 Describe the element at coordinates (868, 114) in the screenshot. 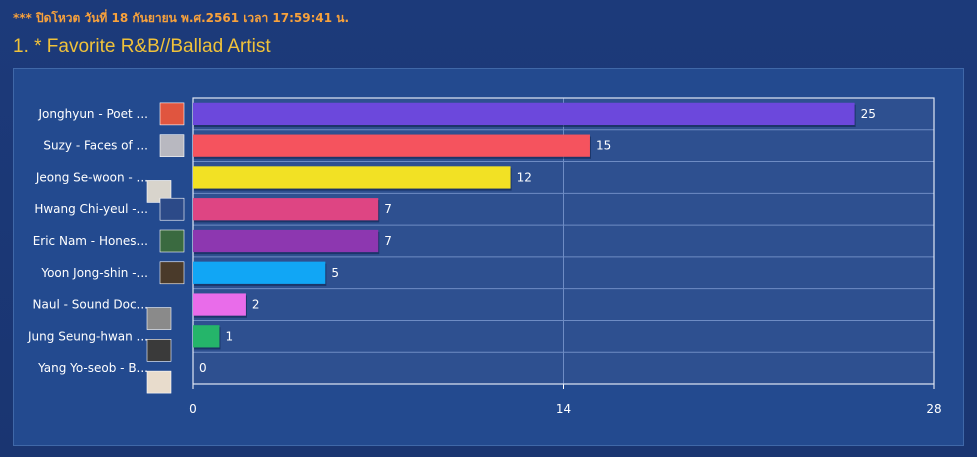

I see `bar-value-label: 25` at that location.